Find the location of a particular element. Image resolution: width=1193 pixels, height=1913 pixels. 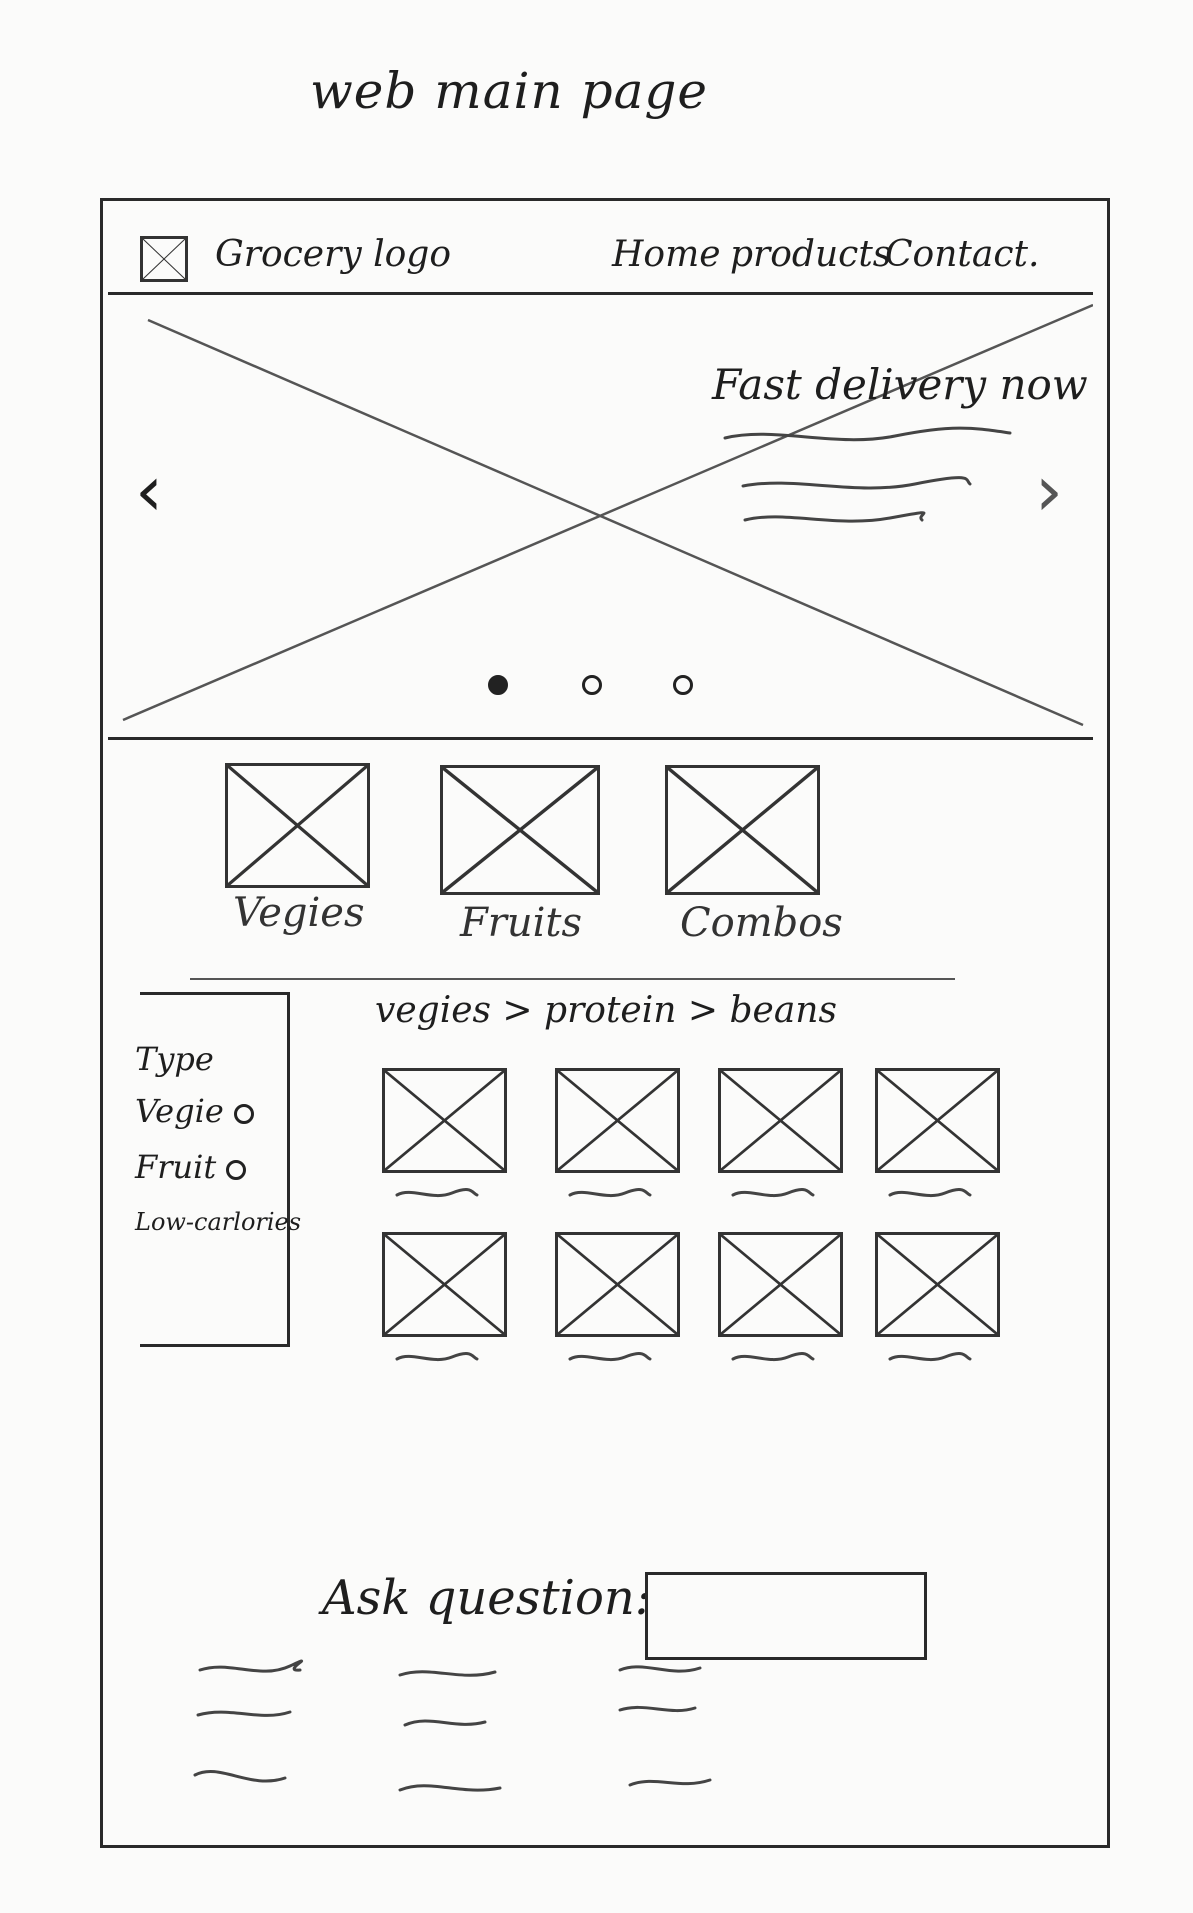

filter-title: Type is located at coordinates (174, 1059).